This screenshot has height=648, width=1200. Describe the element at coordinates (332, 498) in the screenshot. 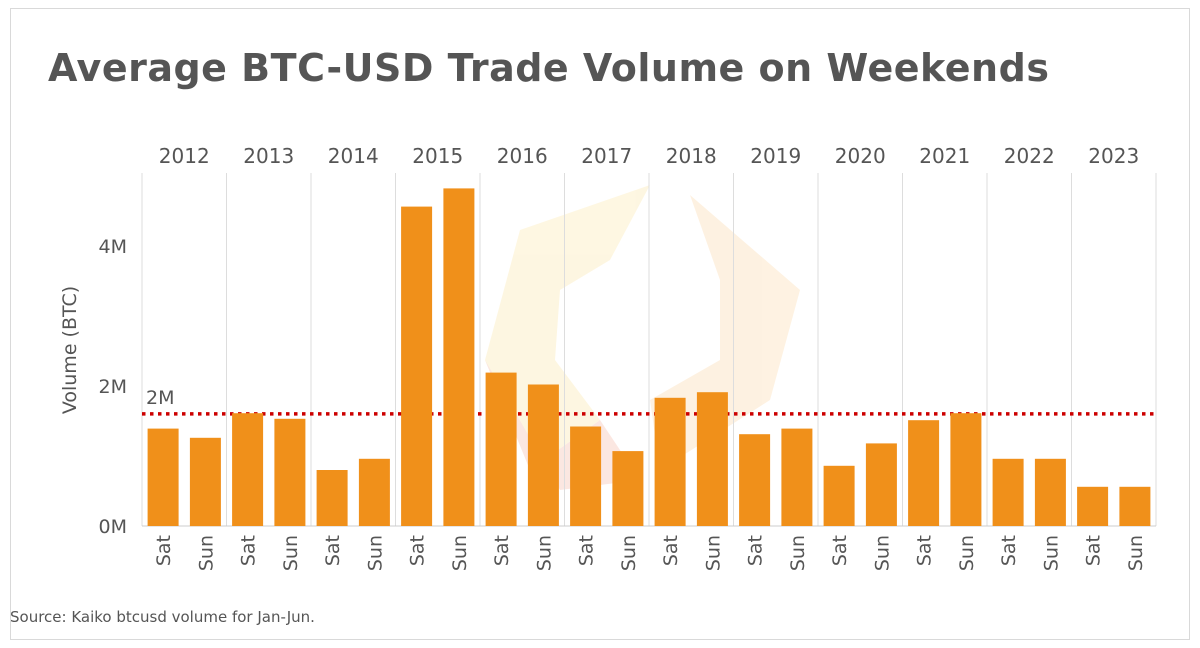

I see `bar-2014-sat` at that location.